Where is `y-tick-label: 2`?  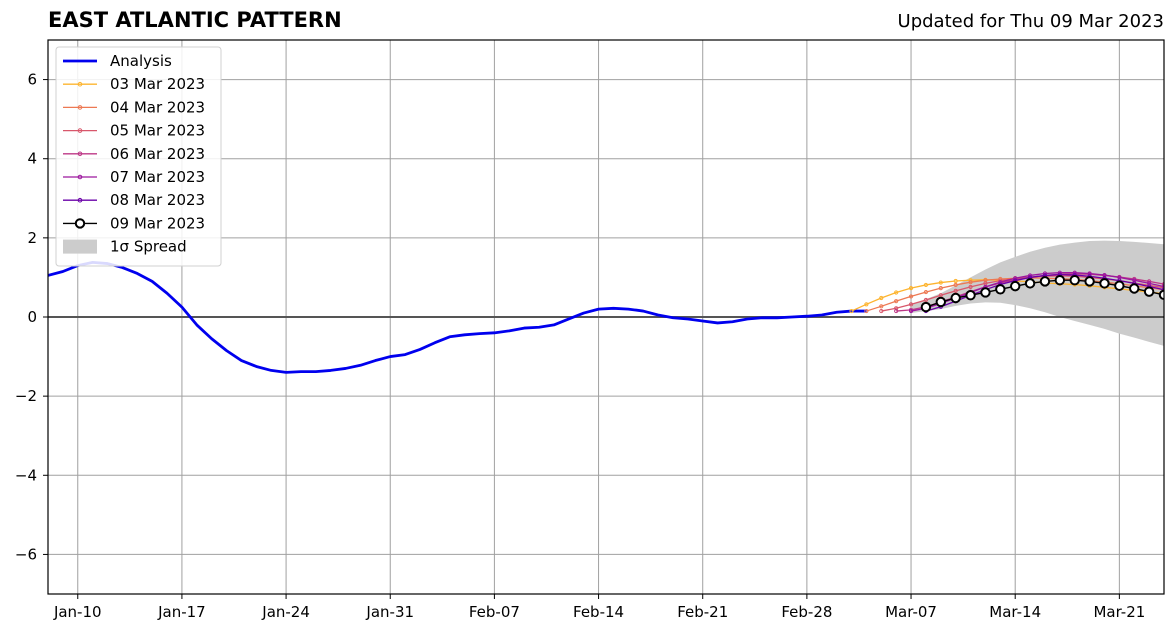 y-tick-label: 2 is located at coordinates (32, 238).